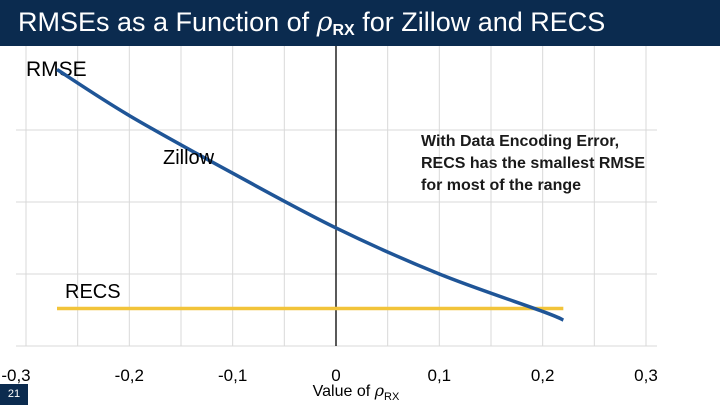 This screenshot has height=405, width=720. I want to click on x-tick-label: -0,1, so click(232, 375).